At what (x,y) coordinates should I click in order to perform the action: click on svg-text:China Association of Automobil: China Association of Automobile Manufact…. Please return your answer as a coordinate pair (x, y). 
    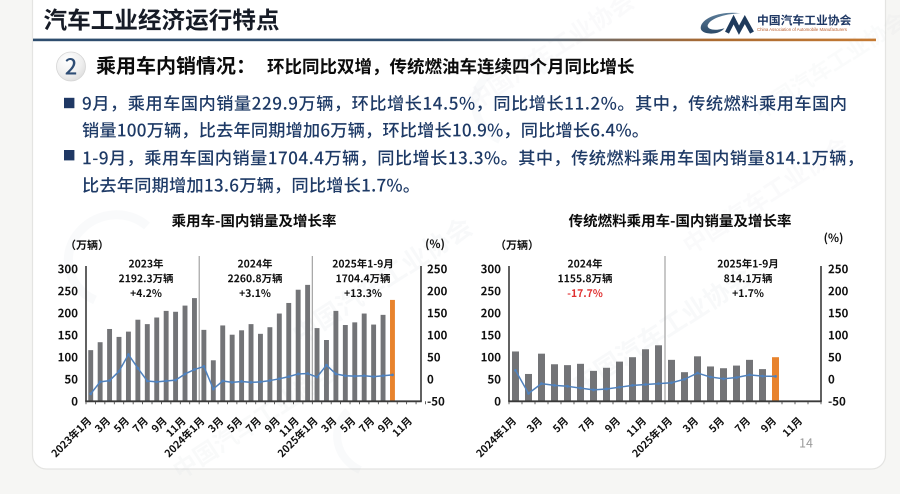
    Looking at the image, I should click on (802, 29).